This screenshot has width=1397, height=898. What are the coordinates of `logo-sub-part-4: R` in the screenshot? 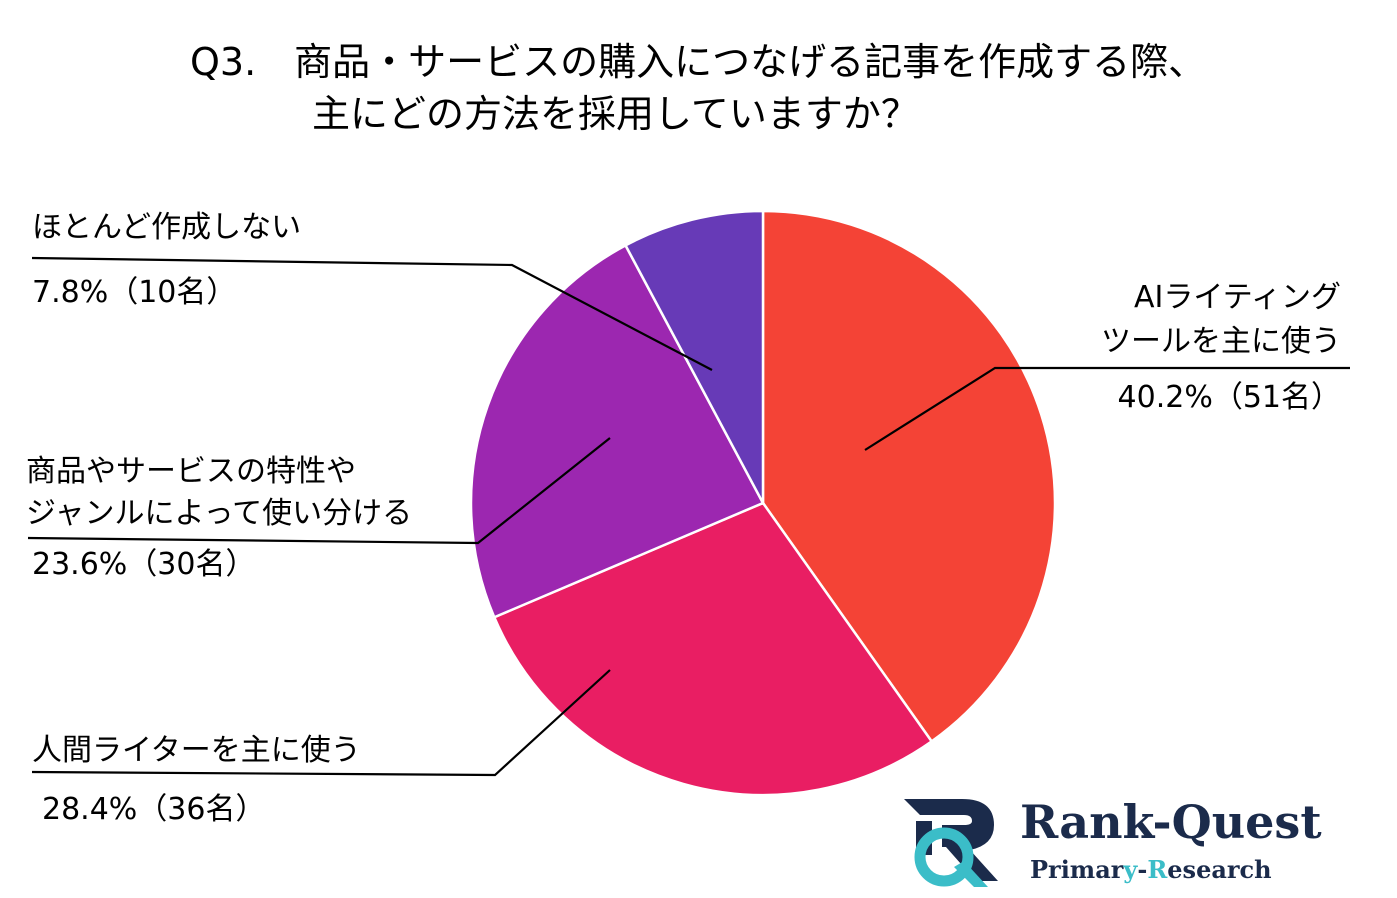 It's located at (1157, 869).